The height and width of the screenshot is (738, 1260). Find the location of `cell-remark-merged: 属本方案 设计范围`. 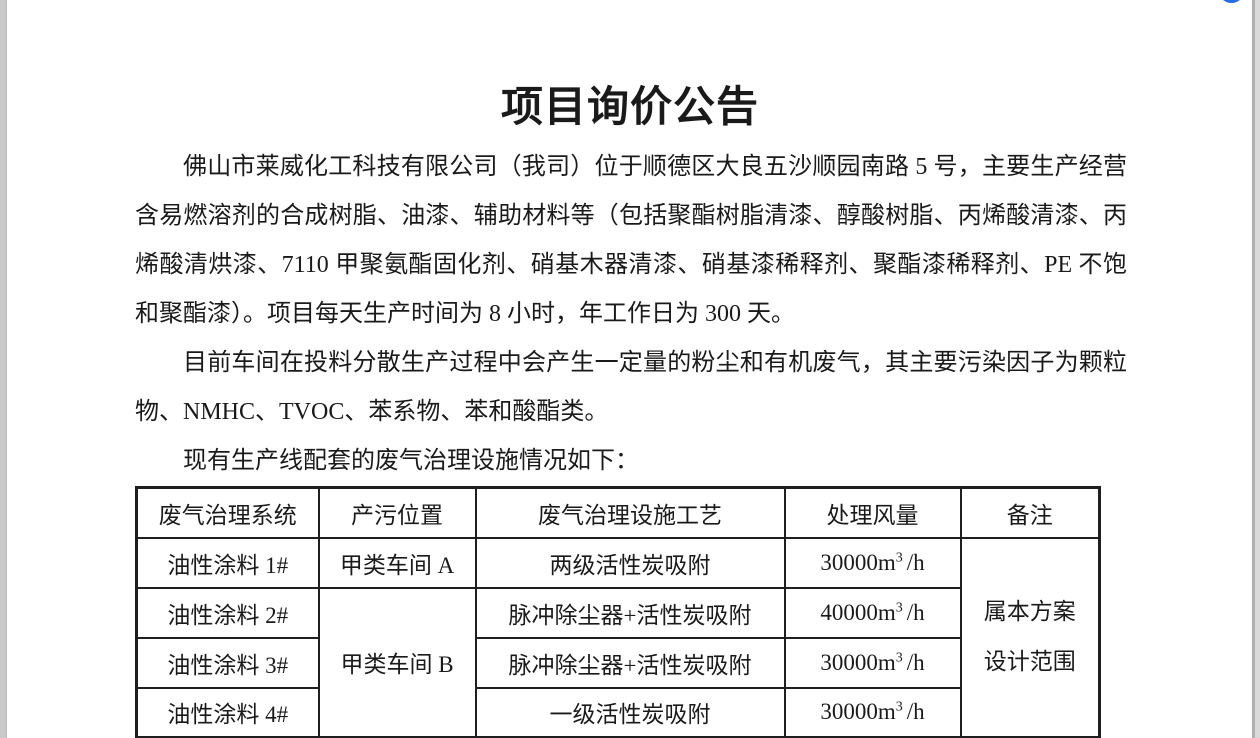

cell-remark-merged: 属本方案 设计范围 is located at coordinates (1030, 637).